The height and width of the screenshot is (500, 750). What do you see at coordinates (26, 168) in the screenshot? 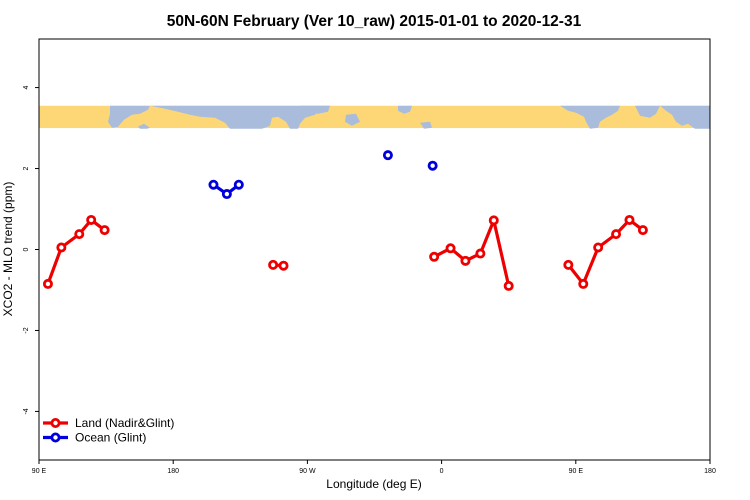
I see `y-tick-label-3: 2` at bounding box center [26, 168].